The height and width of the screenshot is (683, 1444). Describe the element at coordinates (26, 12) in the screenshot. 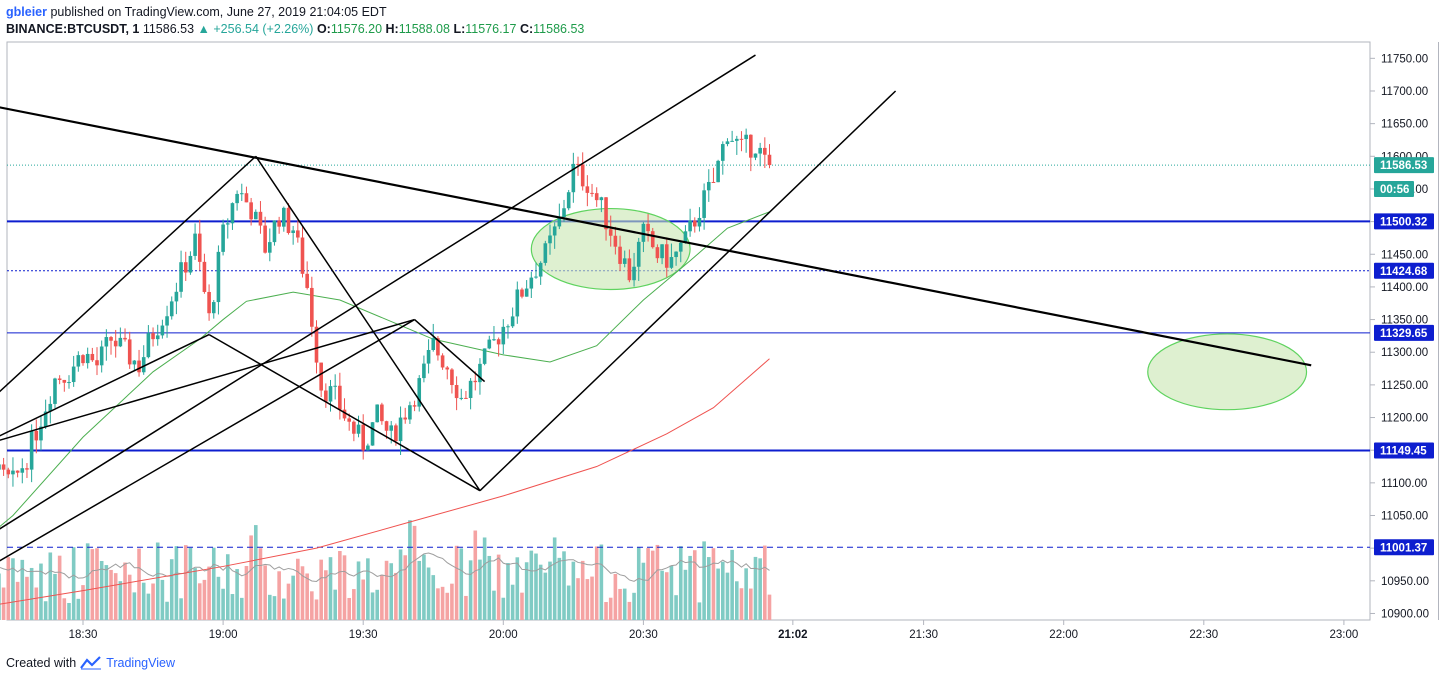

I see `author-name: gbleier` at that location.